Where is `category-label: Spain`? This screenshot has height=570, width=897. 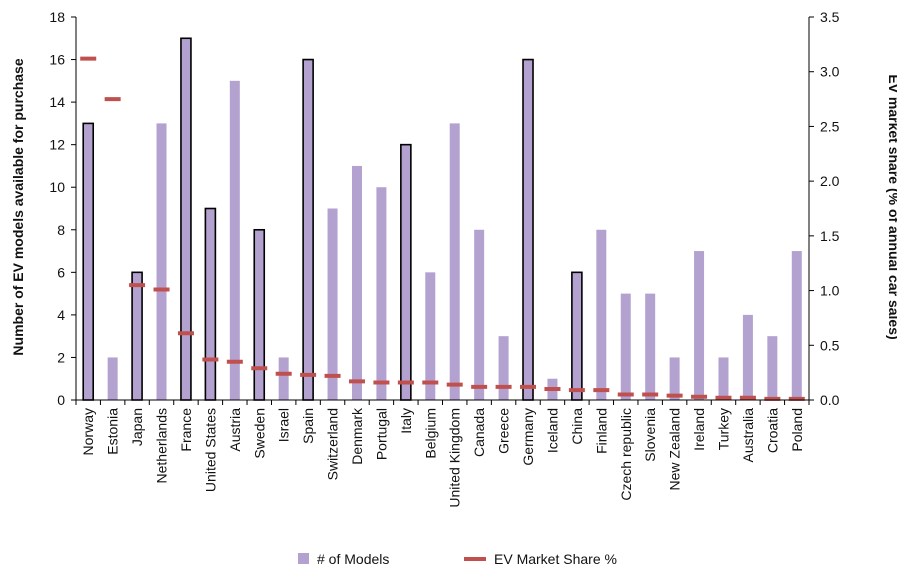
category-label: Spain is located at coordinates (308, 426).